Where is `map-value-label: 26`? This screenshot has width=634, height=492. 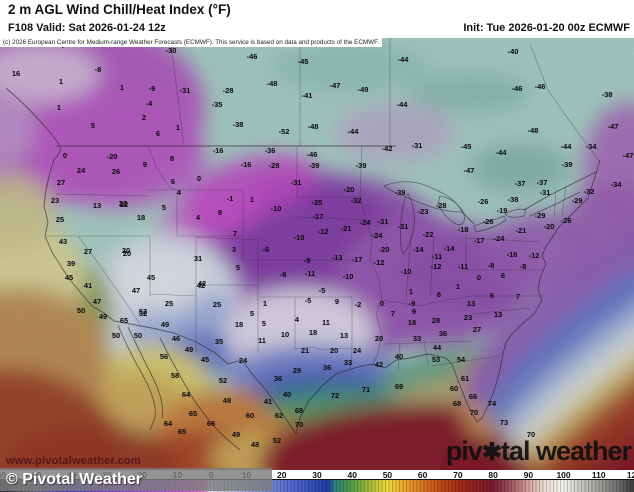
map-value-label: 26 is located at coordinates (116, 171).